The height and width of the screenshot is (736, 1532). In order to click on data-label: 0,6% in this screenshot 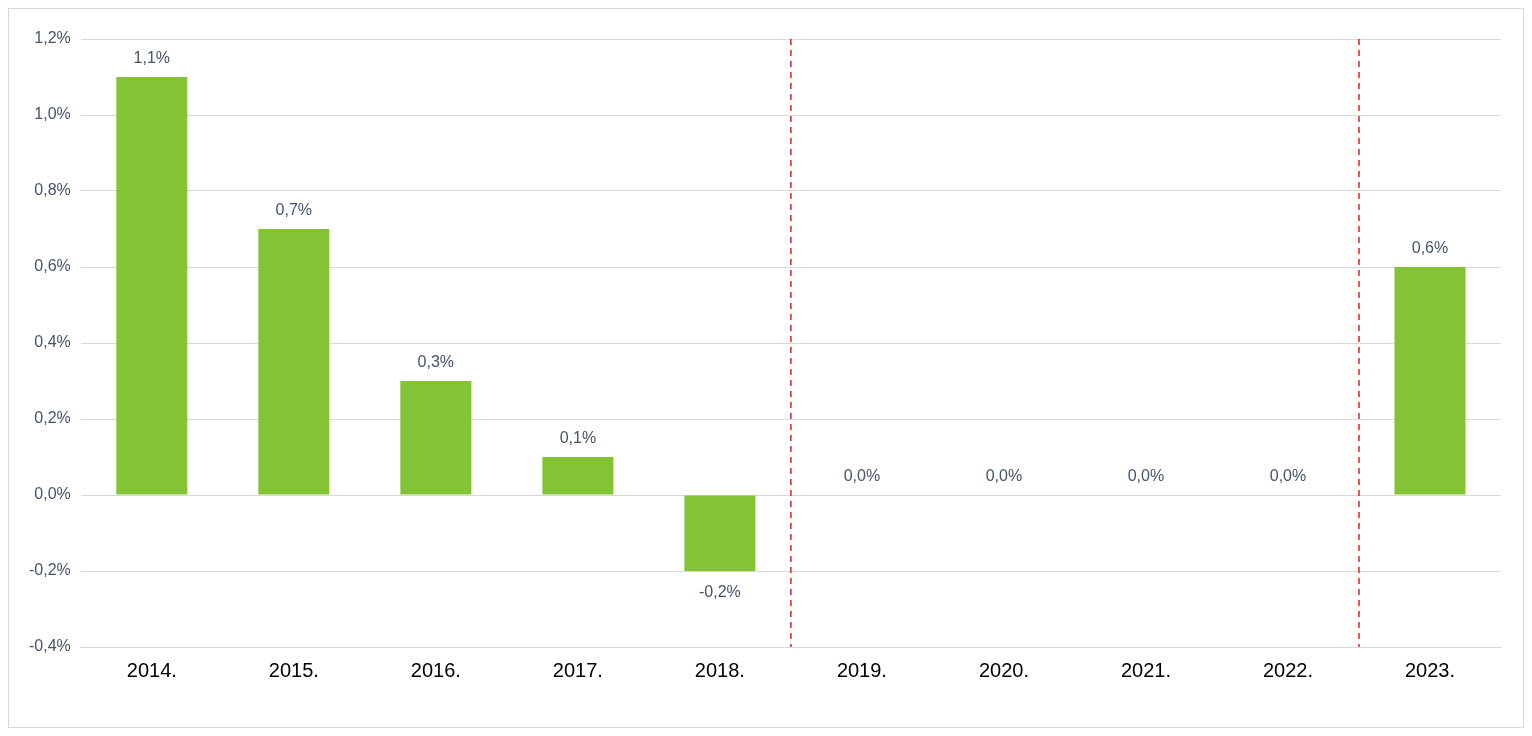, I will do `click(1430, 248)`.